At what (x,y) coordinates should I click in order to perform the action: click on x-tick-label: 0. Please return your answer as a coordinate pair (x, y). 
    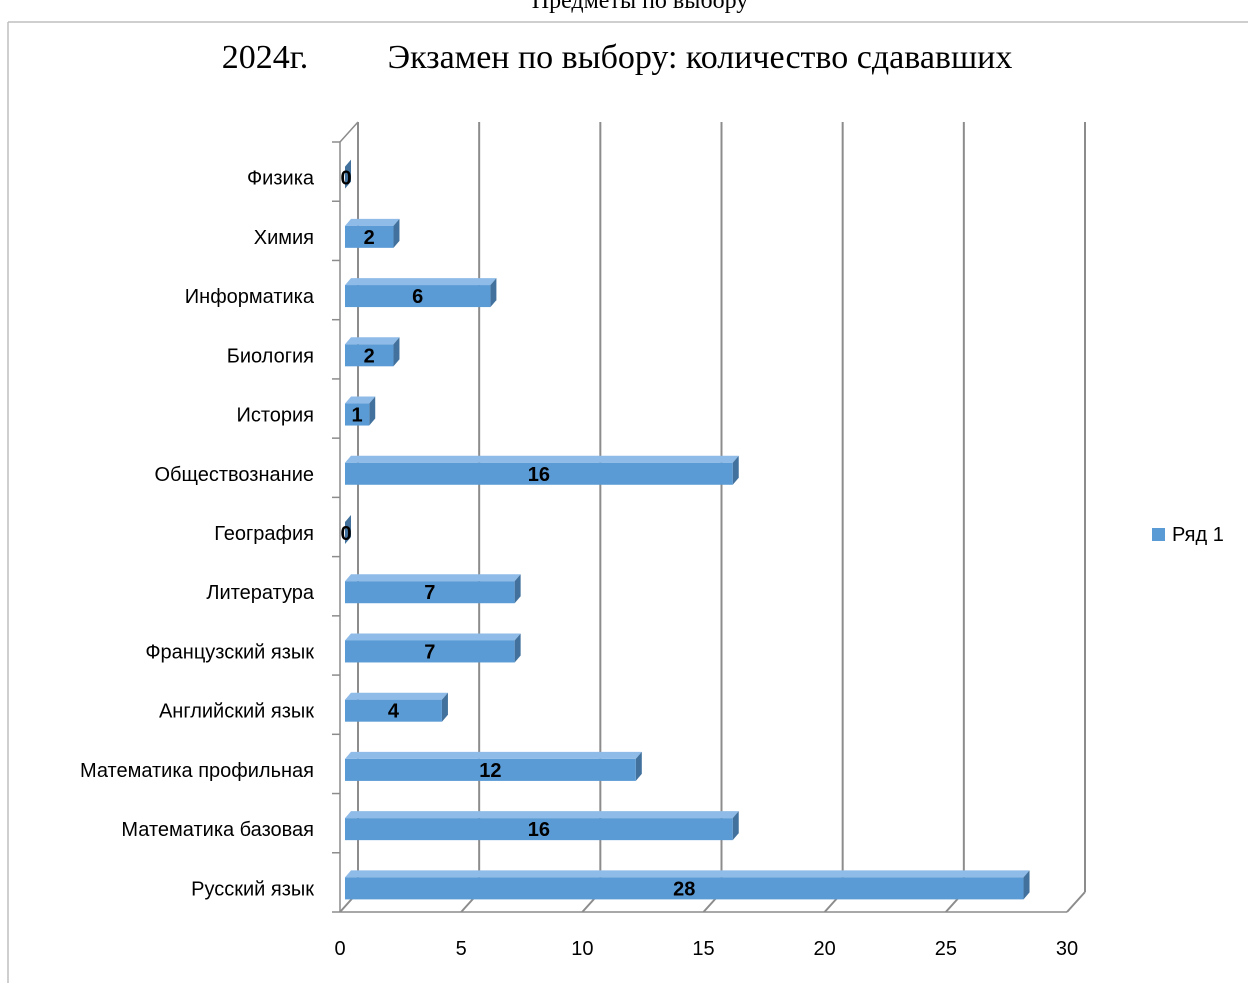
    Looking at the image, I should click on (339, 949).